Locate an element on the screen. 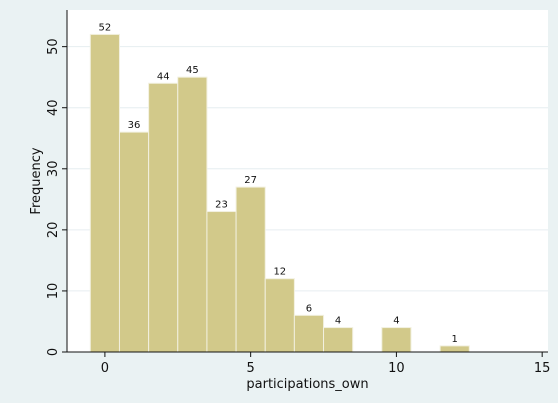  x-tick-label: 0 is located at coordinates (105, 368).